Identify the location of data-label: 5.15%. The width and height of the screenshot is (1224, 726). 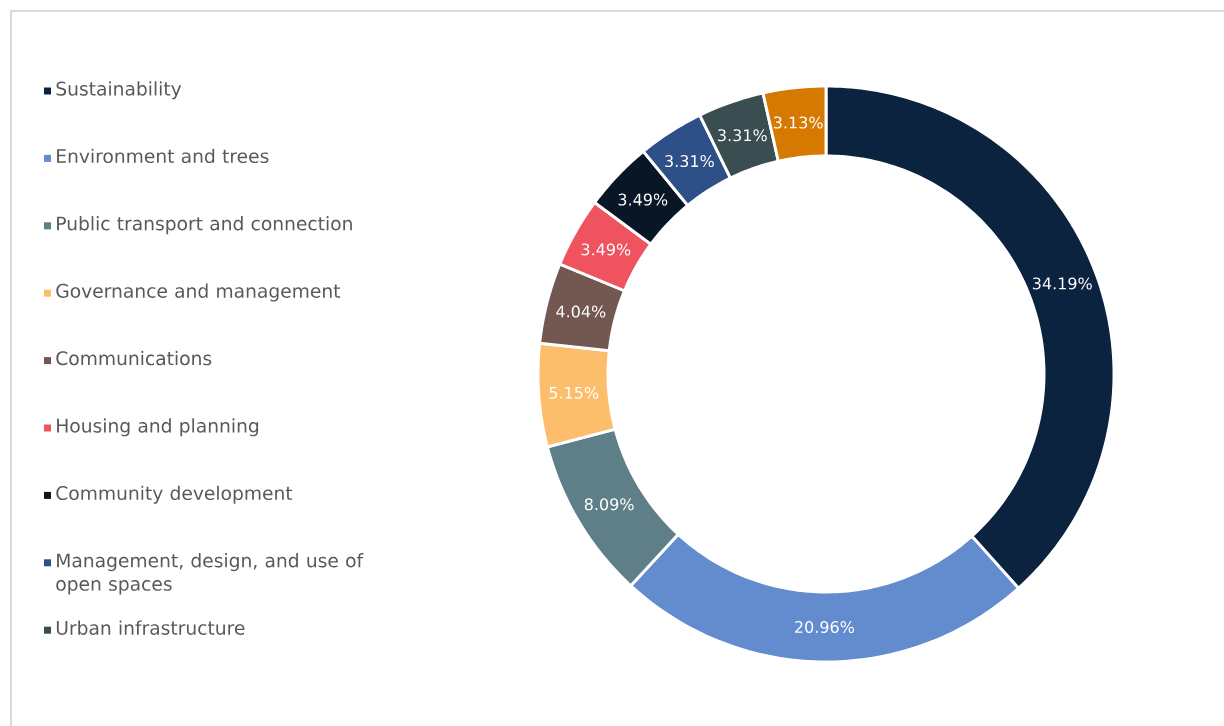
(574, 392).